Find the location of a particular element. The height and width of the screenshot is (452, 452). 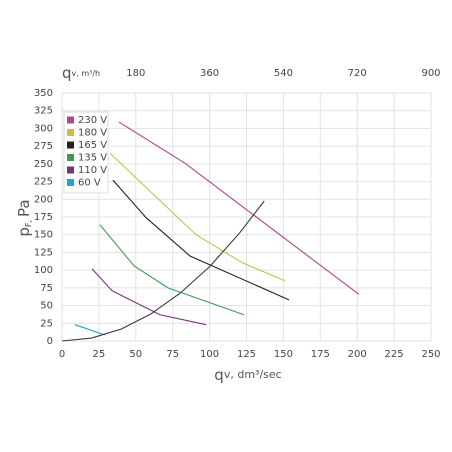

y-tick-label: 250 is located at coordinates (43, 164).